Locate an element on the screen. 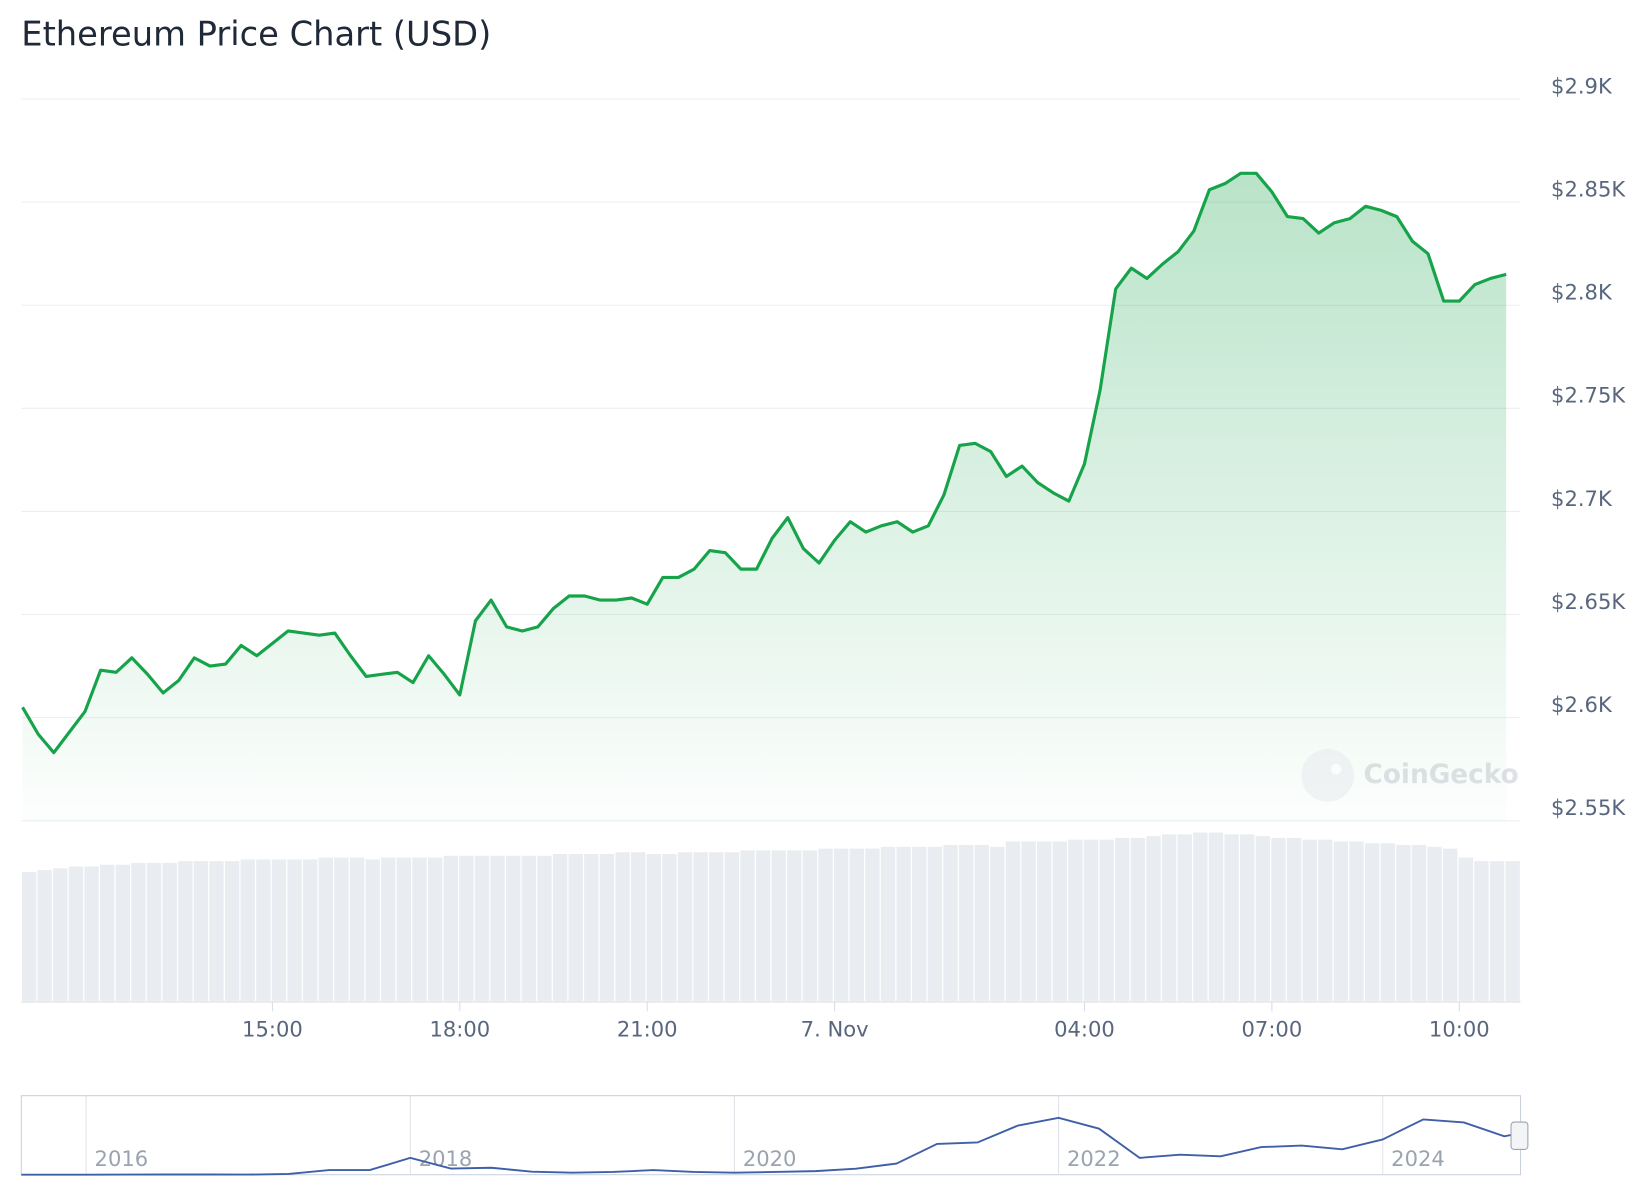 The height and width of the screenshot is (1200, 1644). watermark: CoinGecko is located at coordinates (1410, 775).